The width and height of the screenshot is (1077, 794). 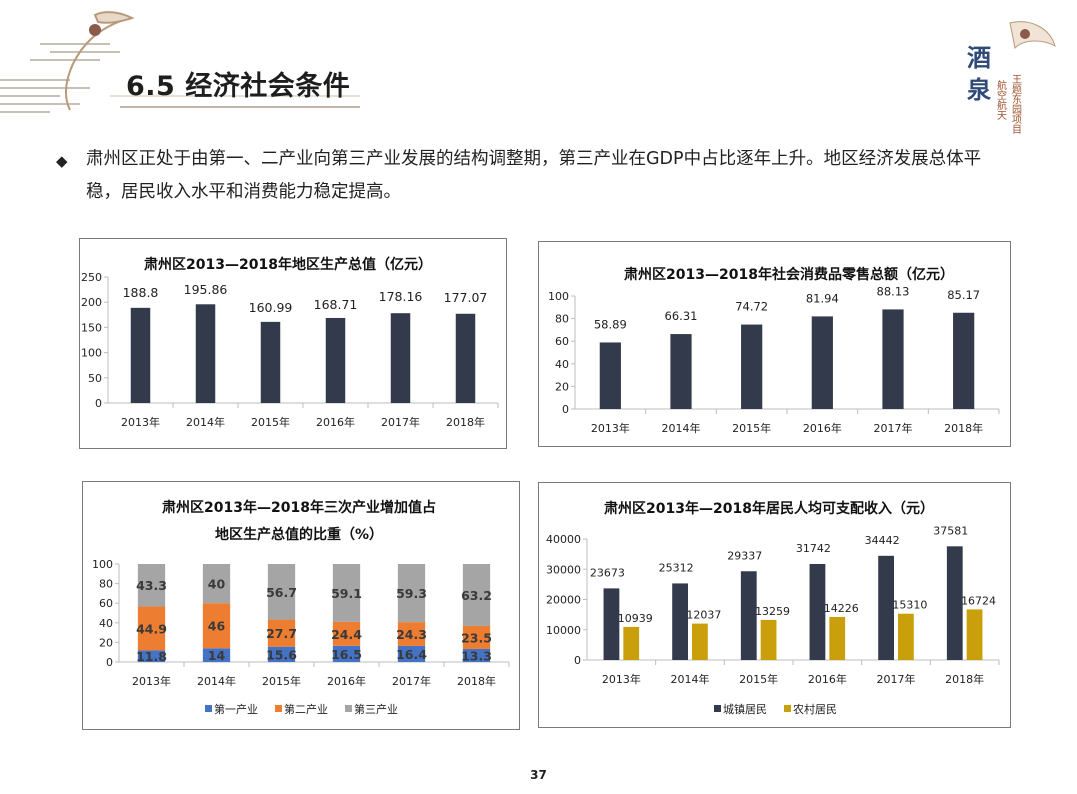 I want to click on segment-data-label: 13.3, so click(x=476, y=655).